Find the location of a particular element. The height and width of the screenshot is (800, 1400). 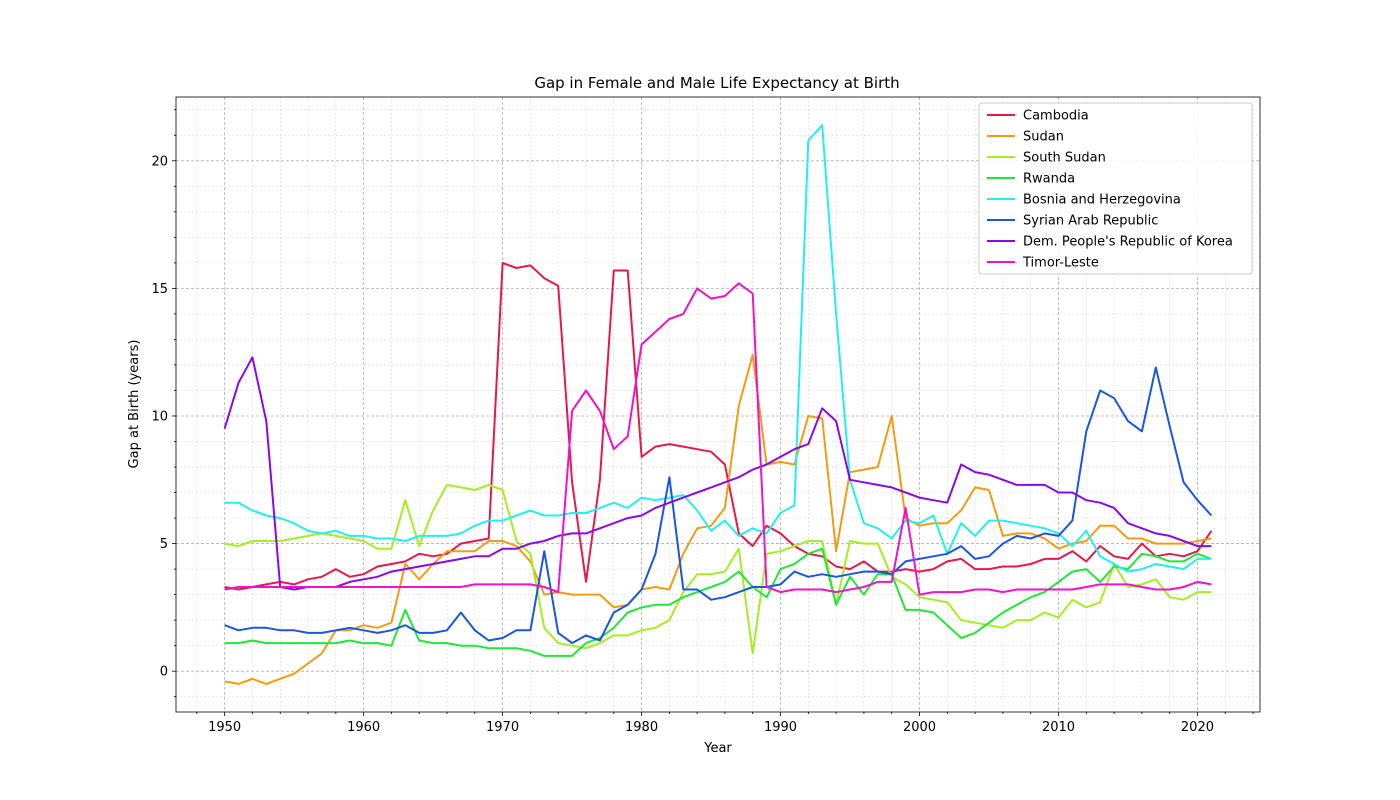

legend-label: South Sudan is located at coordinates (1064, 158).